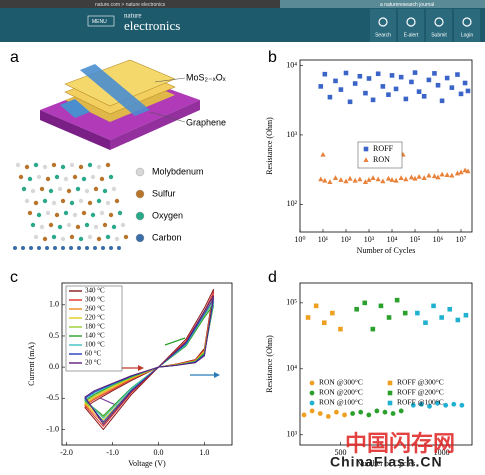 This screenshot has width=485, height=475. Describe the element at coordinates (130, 5) in the screenshot. I see `breadcrumb: nature.com > nature electronics` at that location.